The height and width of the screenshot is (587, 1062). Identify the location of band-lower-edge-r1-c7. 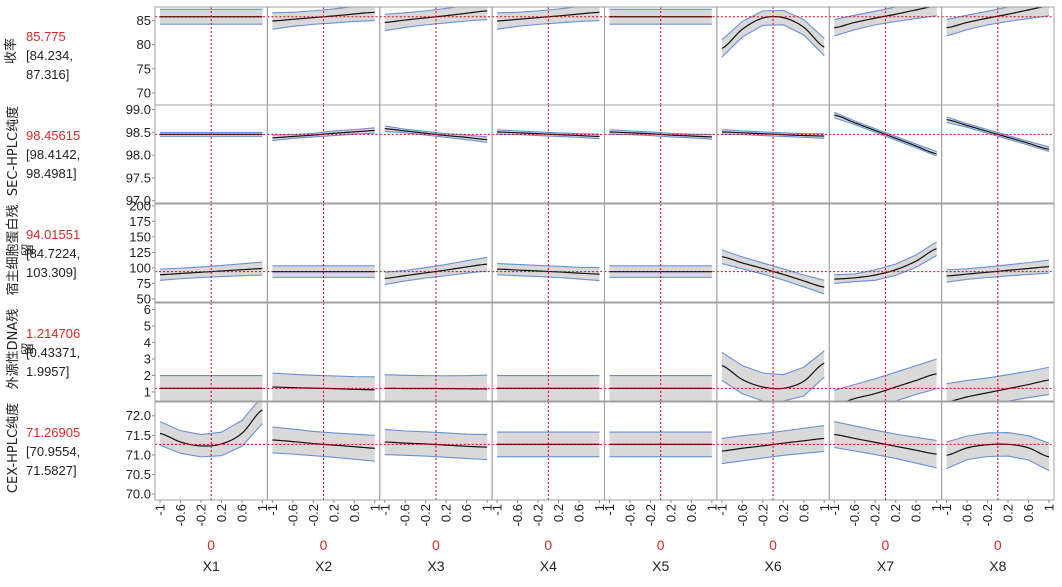
(998, 137).